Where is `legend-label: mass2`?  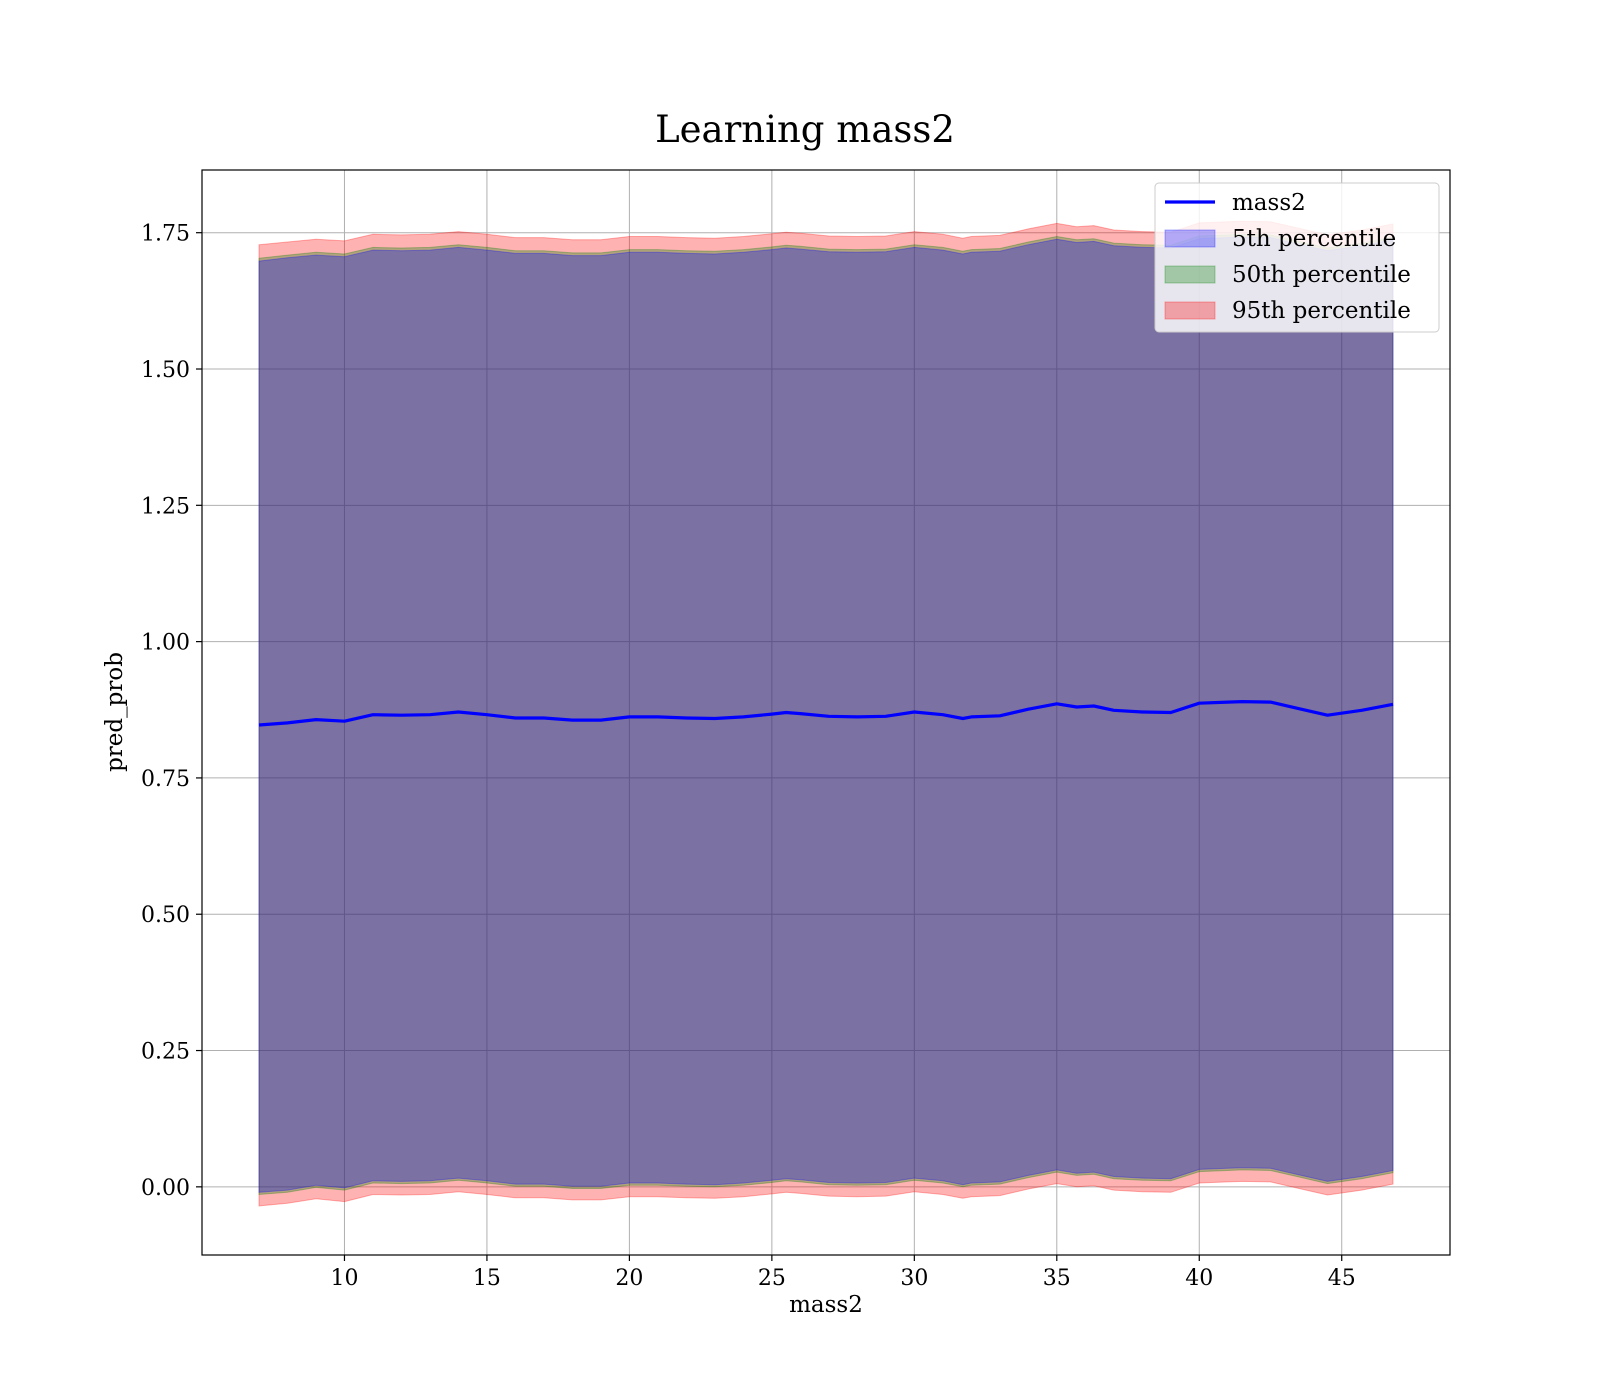
legend-label: mass2 is located at coordinates (1269, 203).